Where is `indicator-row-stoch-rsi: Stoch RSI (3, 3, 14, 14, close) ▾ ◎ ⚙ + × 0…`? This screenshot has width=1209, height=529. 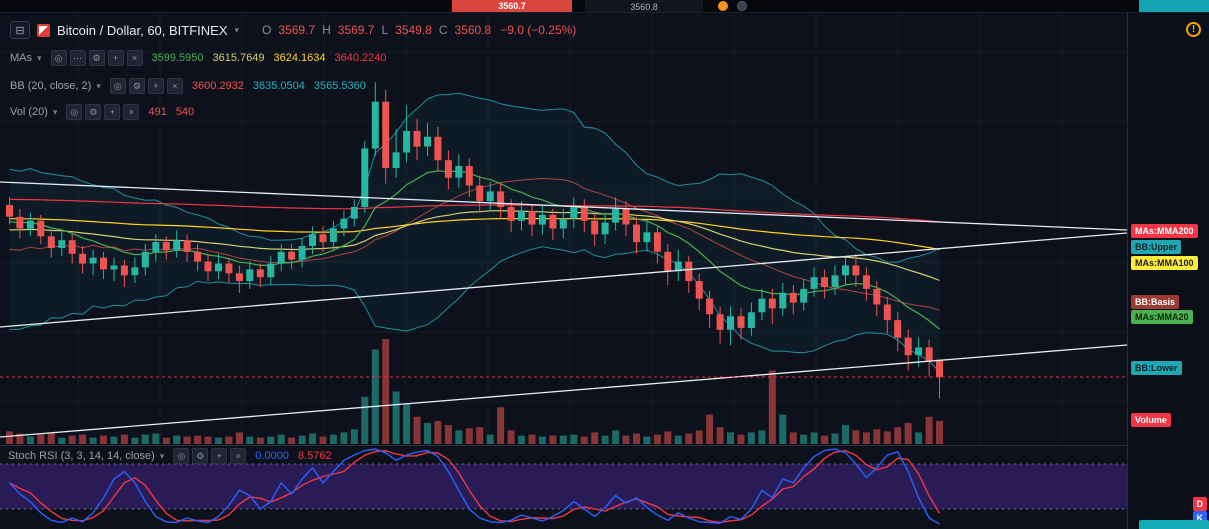
indicator-row-stoch-rsi: Stoch RSI (3, 3, 14, 14, close) ▾ ◎ ⚙ + × 0… is located at coordinates (170, 456).